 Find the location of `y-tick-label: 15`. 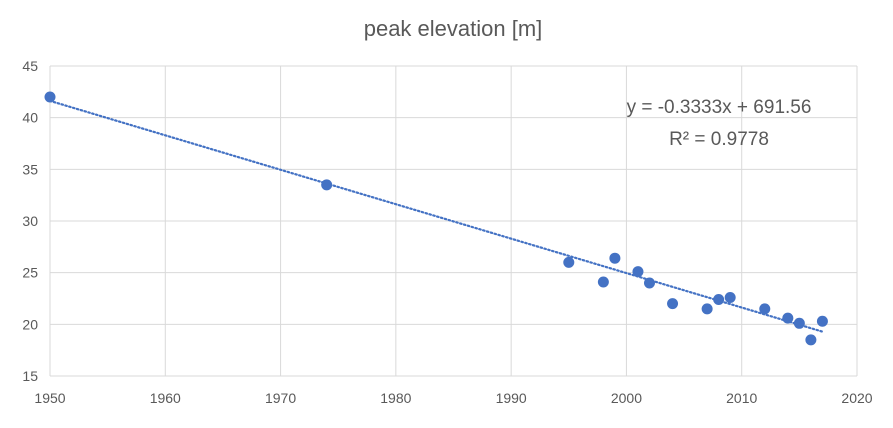

y-tick-label: 15 is located at coordinates (30, 376).